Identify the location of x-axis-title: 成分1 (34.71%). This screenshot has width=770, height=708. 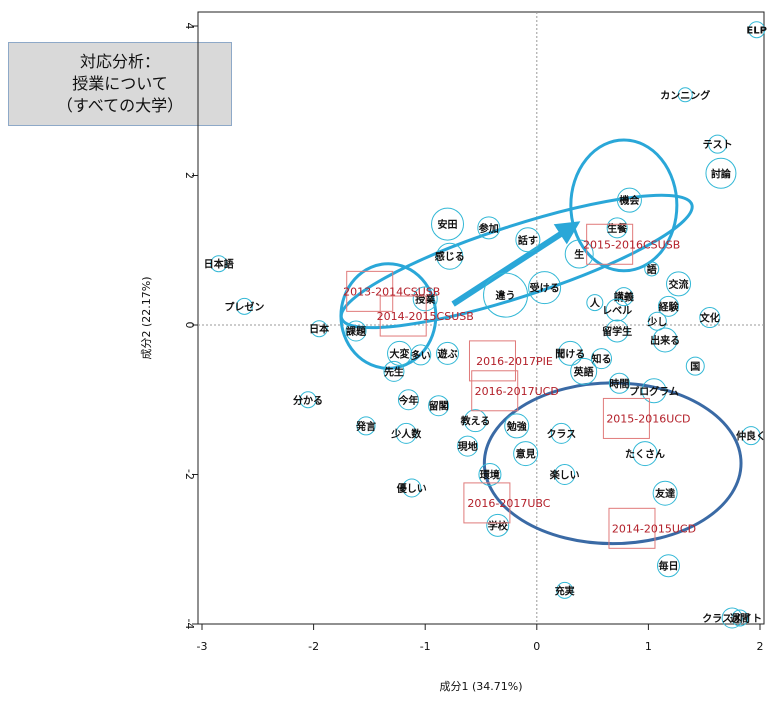
(480, 686).